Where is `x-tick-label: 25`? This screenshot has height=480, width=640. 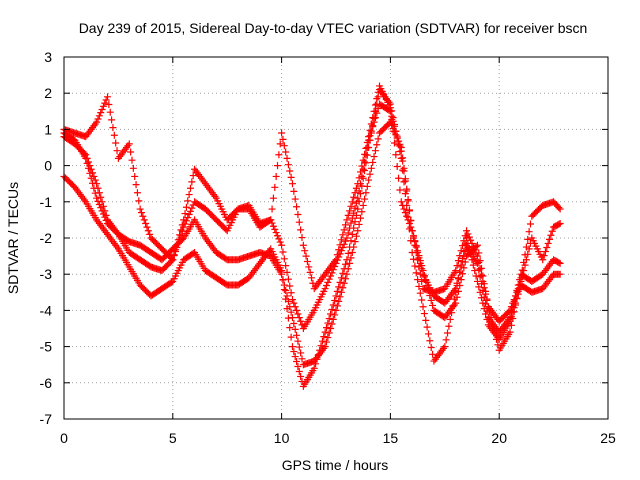 x-tick-label: 25 is located at coordinates (608, 438).